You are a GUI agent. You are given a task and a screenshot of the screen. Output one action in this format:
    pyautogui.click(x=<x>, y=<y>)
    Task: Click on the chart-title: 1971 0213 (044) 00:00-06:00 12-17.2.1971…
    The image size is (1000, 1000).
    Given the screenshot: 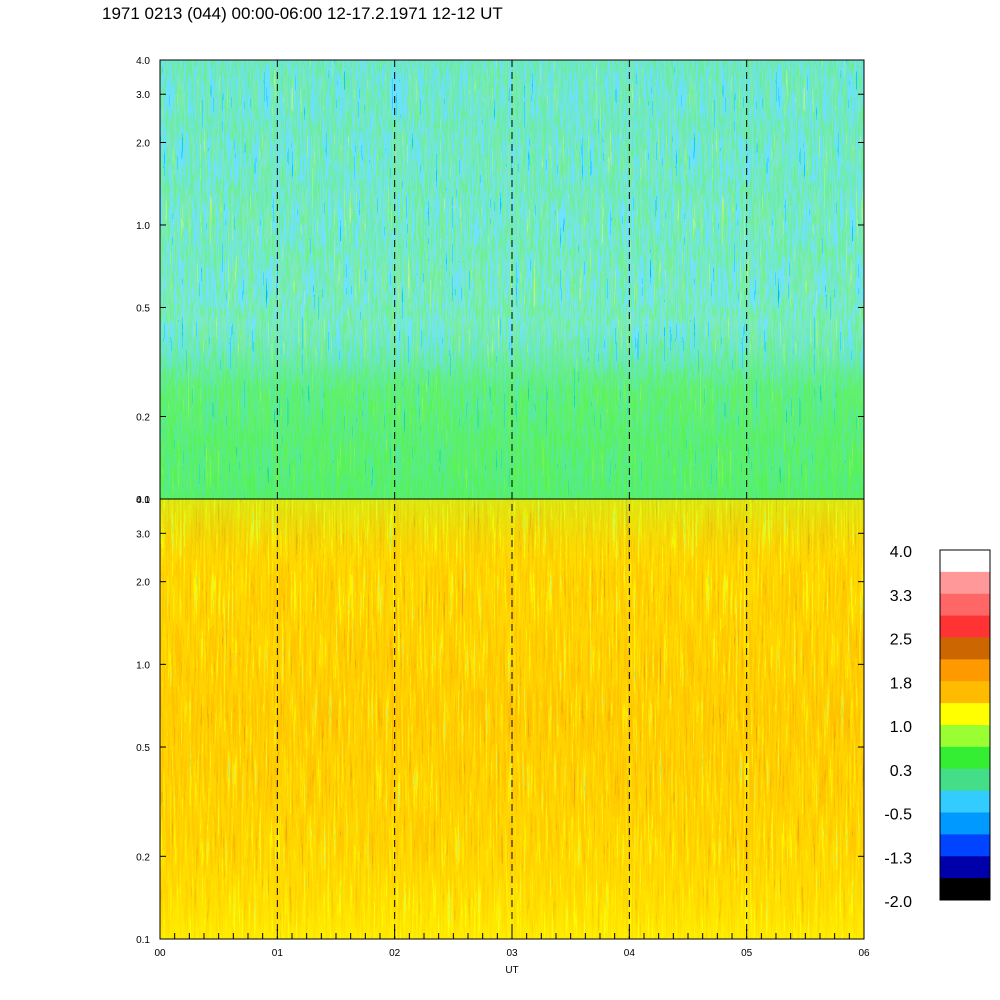 What is the action you would take?
    pyautogui.click(x=302, y=13)
    